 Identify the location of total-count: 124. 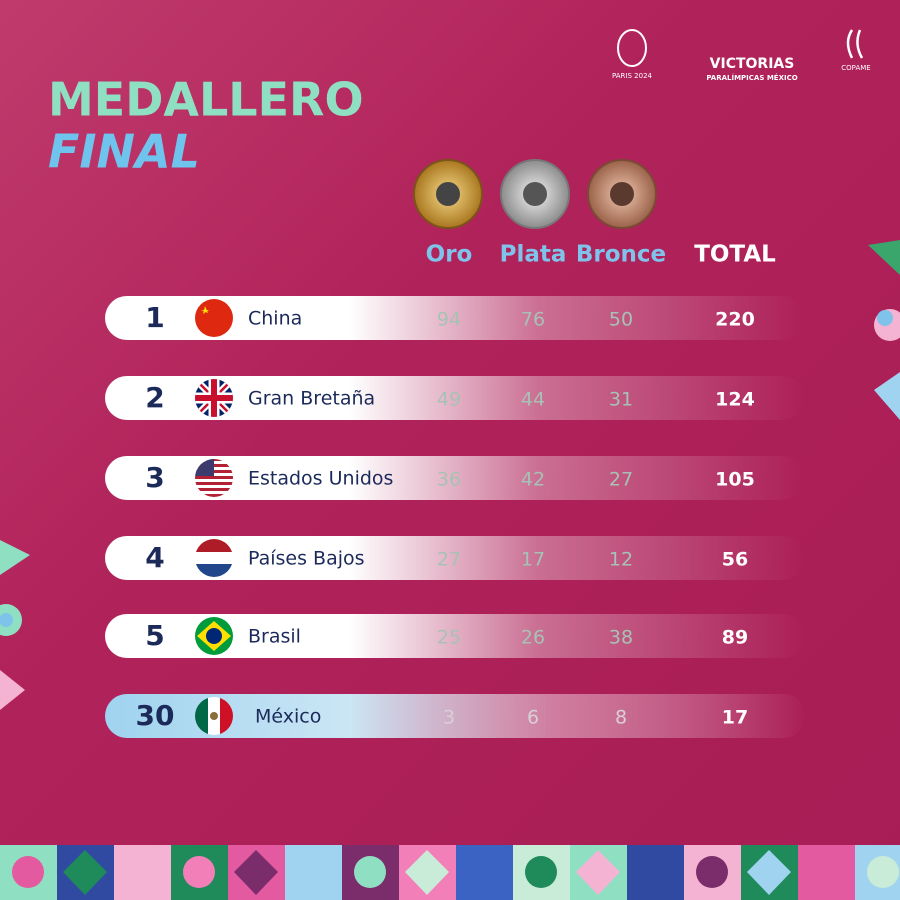
(735, 400).